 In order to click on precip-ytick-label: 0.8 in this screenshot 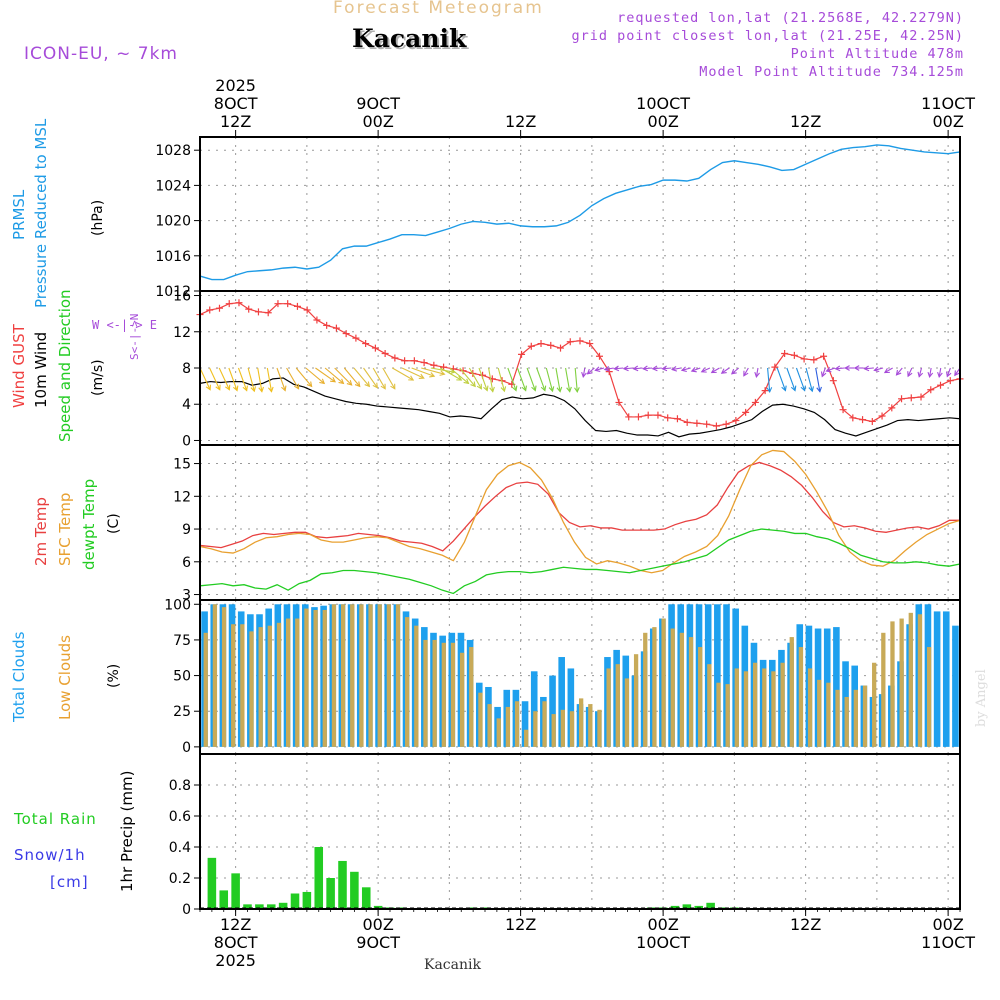, I will do `click(180, 786)`.